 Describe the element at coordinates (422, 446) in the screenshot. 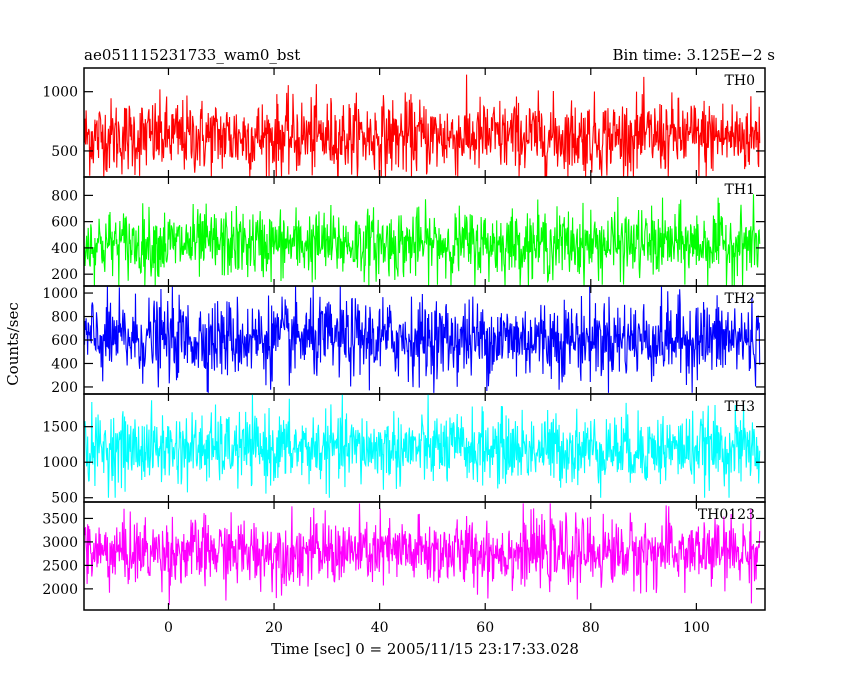

I see `series-line-th3` at that location.